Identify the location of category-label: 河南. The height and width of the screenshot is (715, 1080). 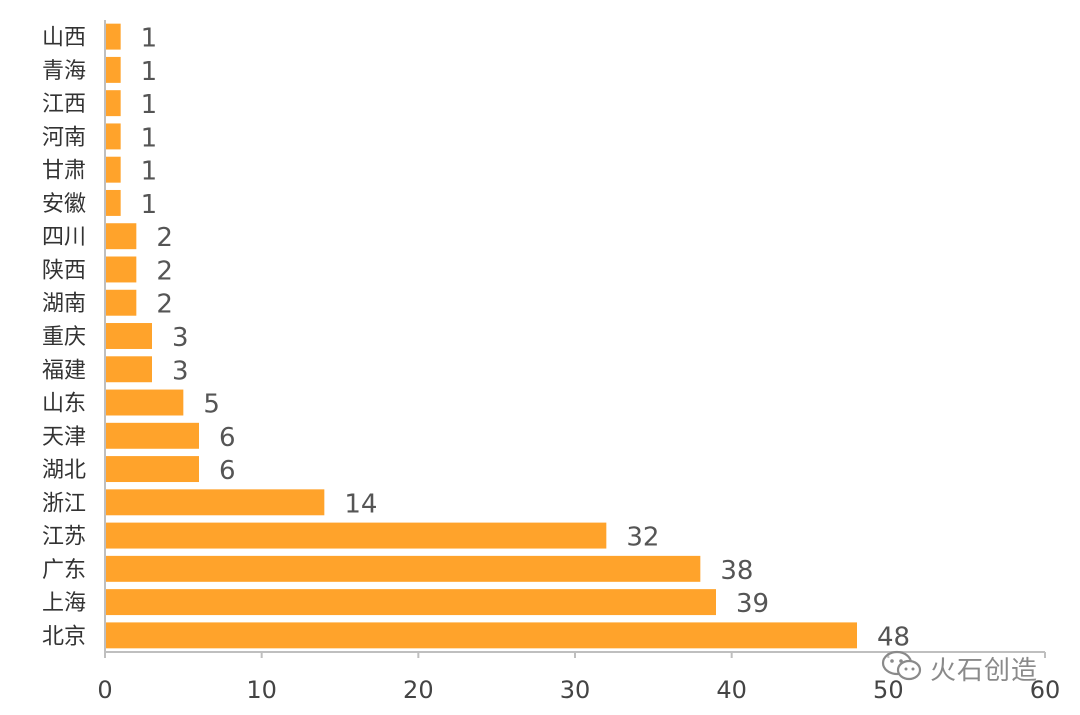
(64, 137).